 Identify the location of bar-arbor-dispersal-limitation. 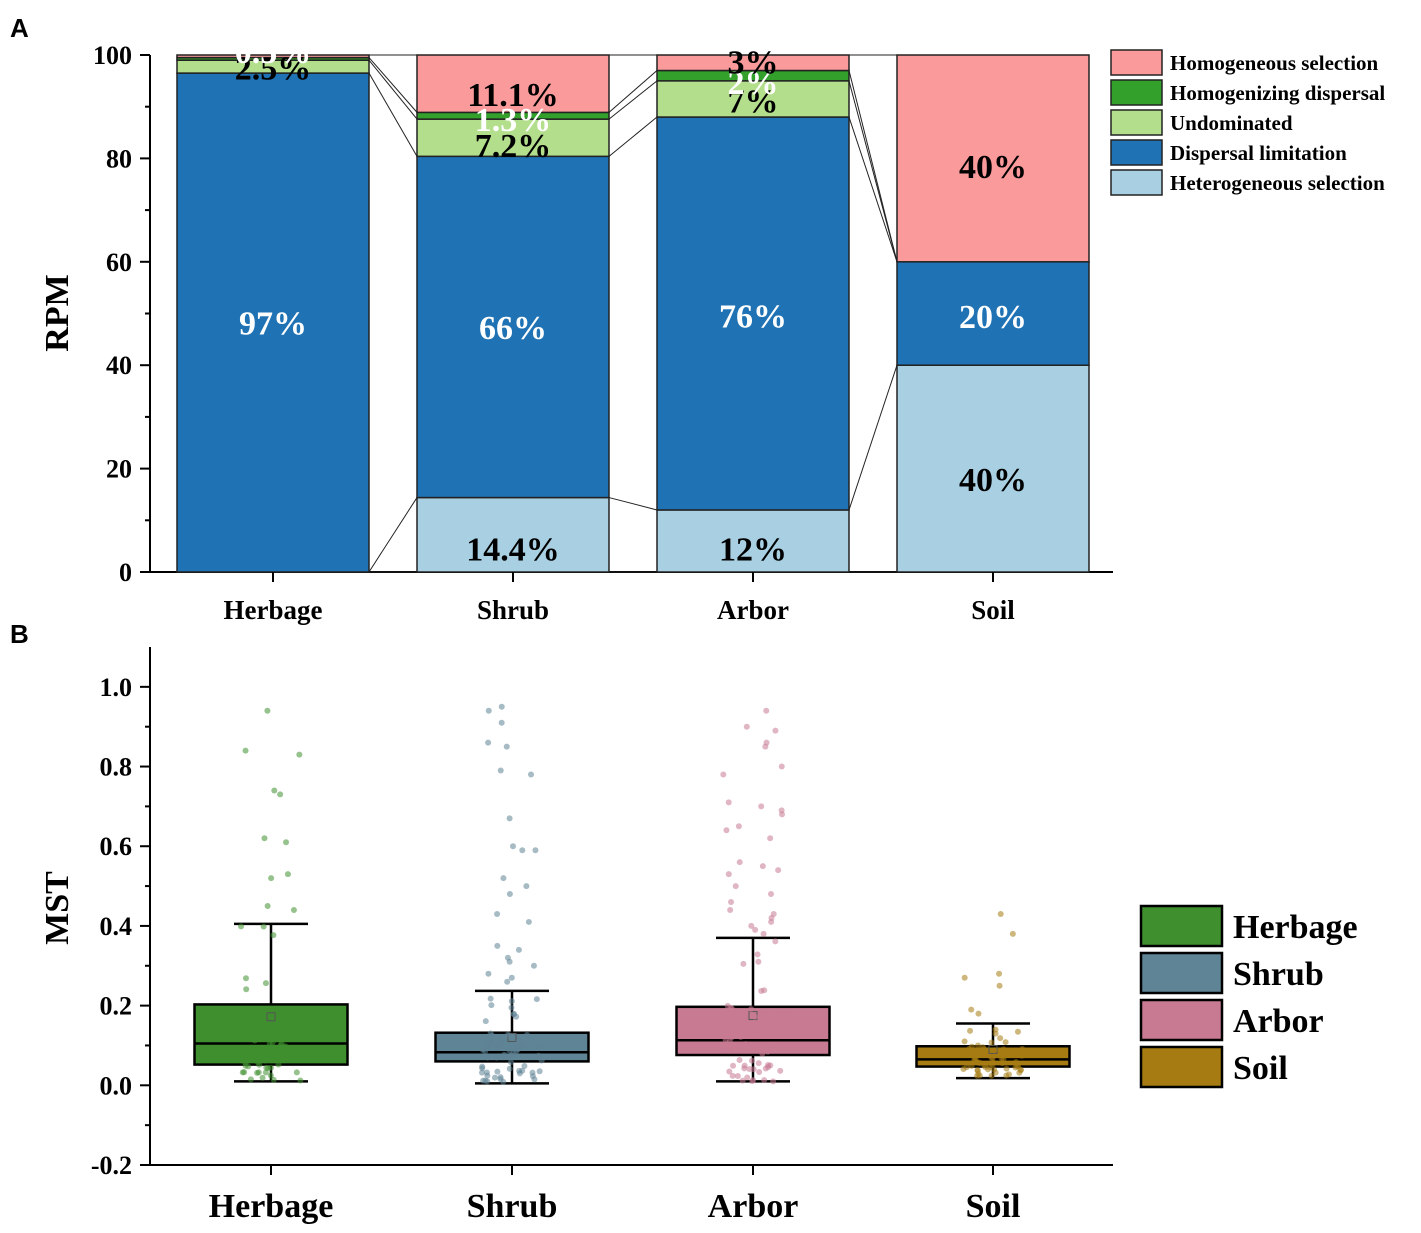
(753, 313).